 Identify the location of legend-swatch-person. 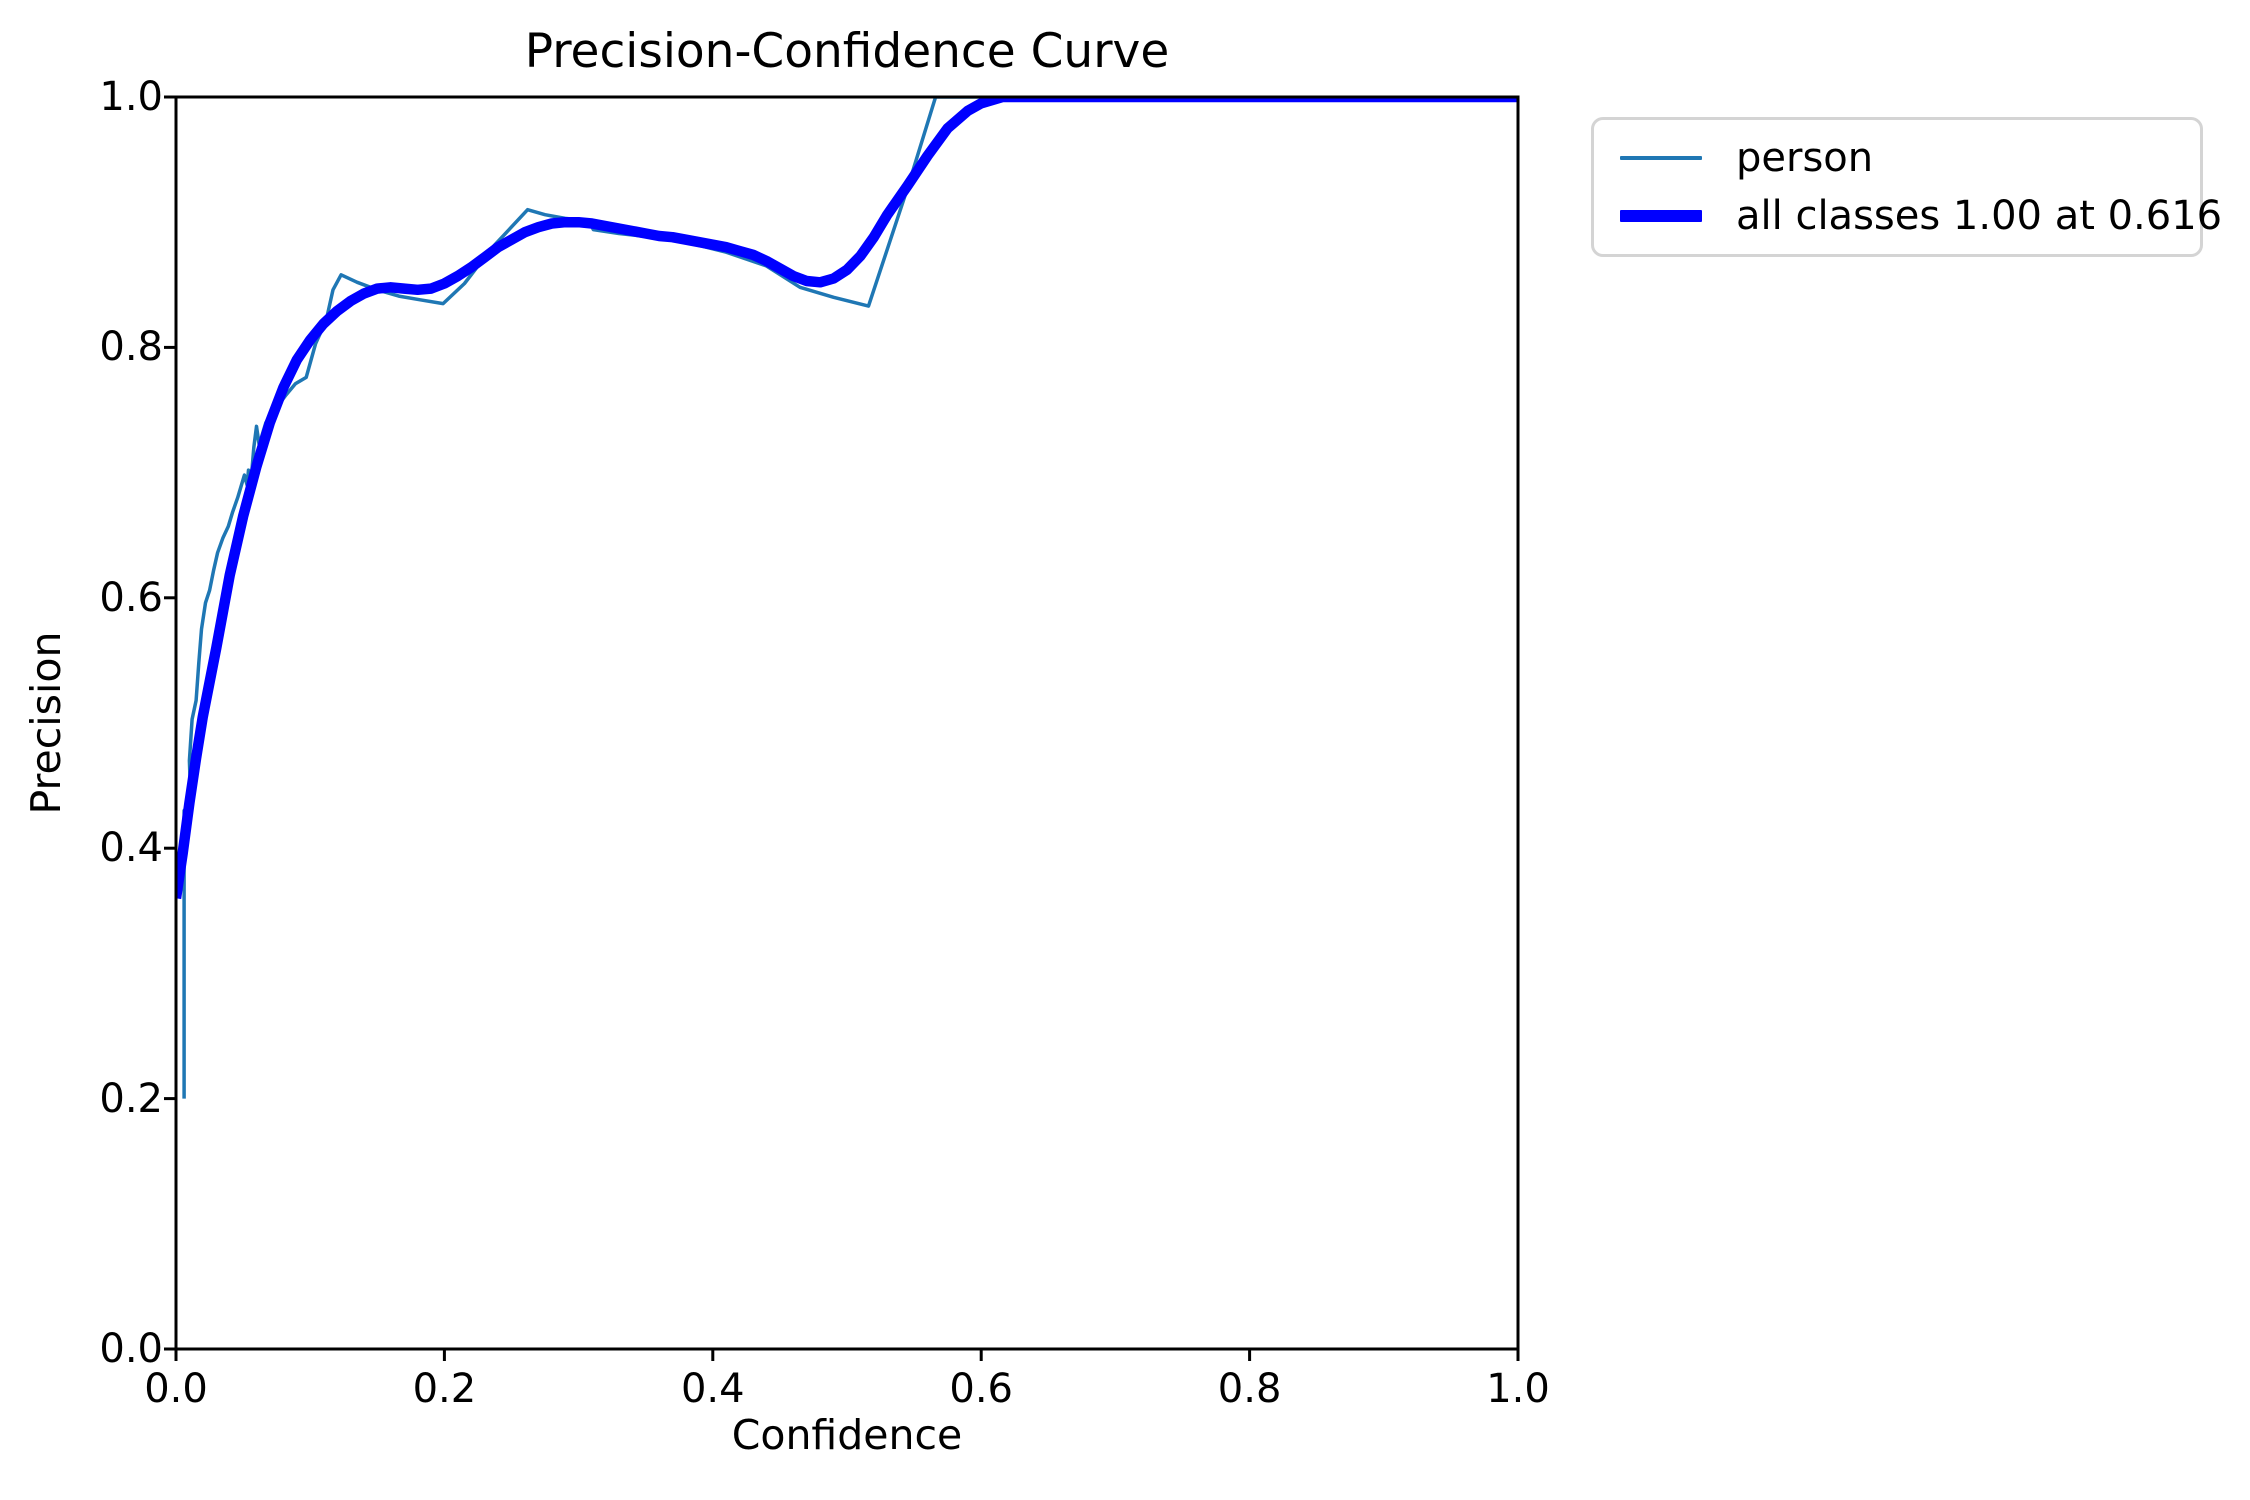
(1661, 158).